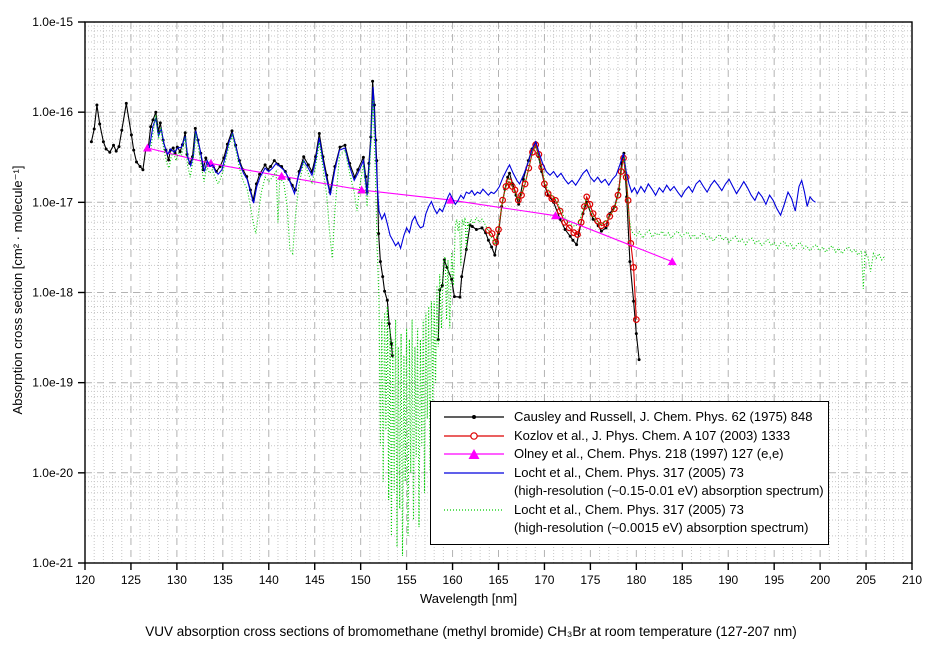 The width and height of the screenshot is (942, 656). I want to click on y-tick-label: 1.0e-16, so click(52, 112).